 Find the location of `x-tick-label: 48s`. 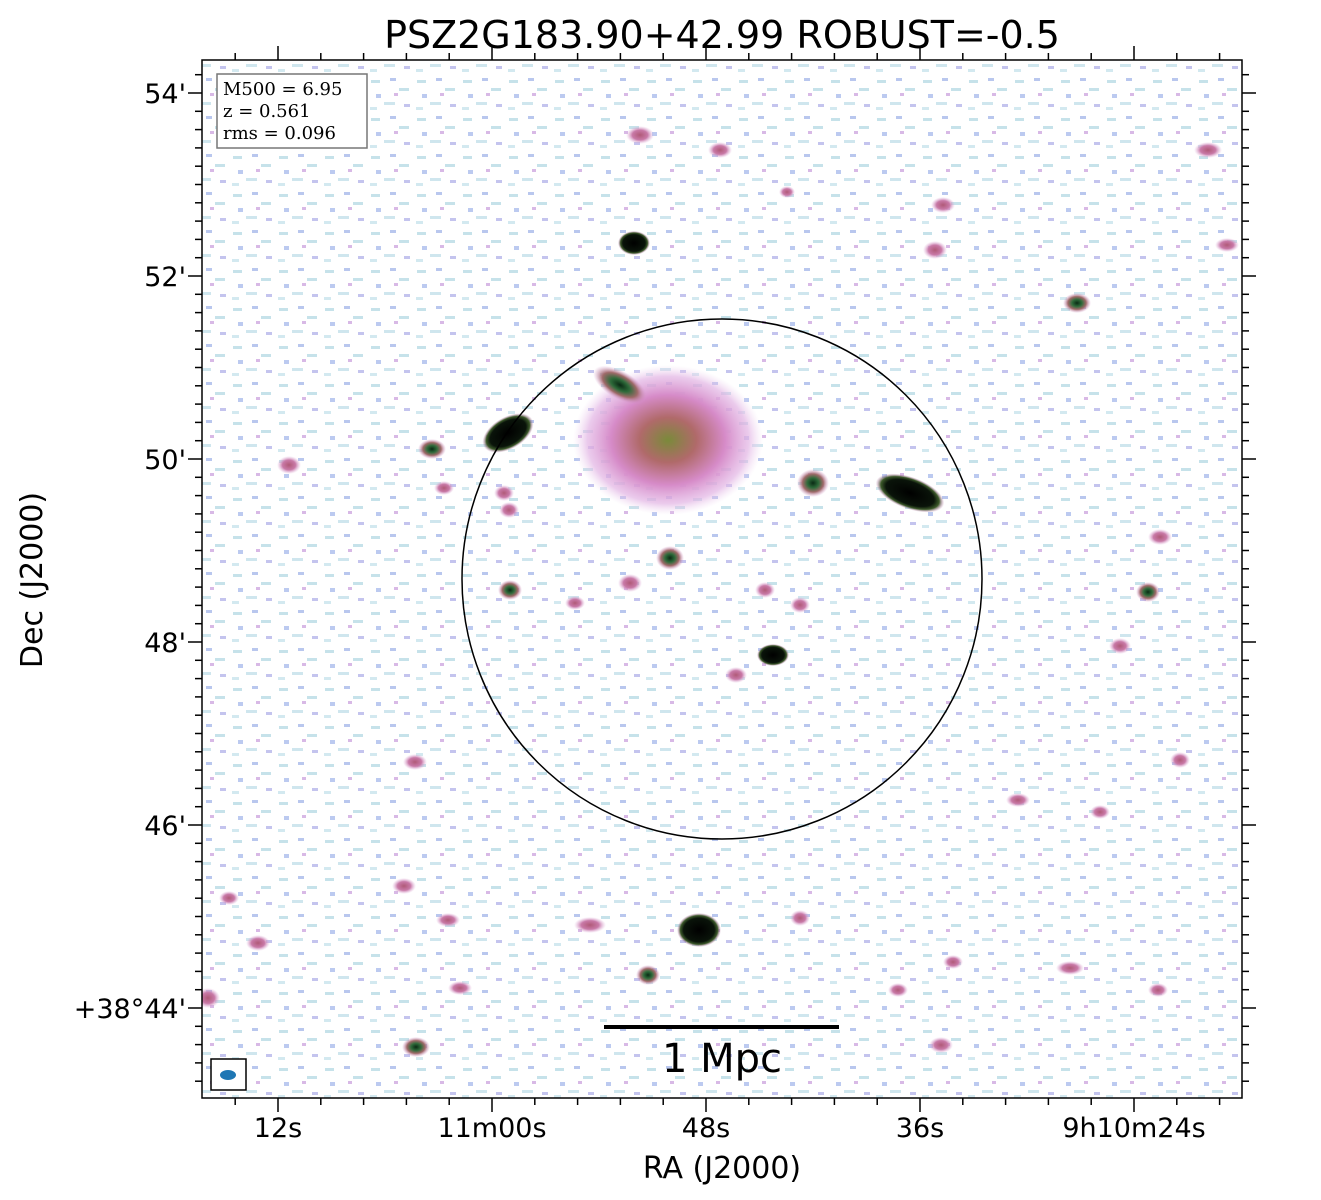

x-tick-label: 48s is located at coordinates (706, 1128).